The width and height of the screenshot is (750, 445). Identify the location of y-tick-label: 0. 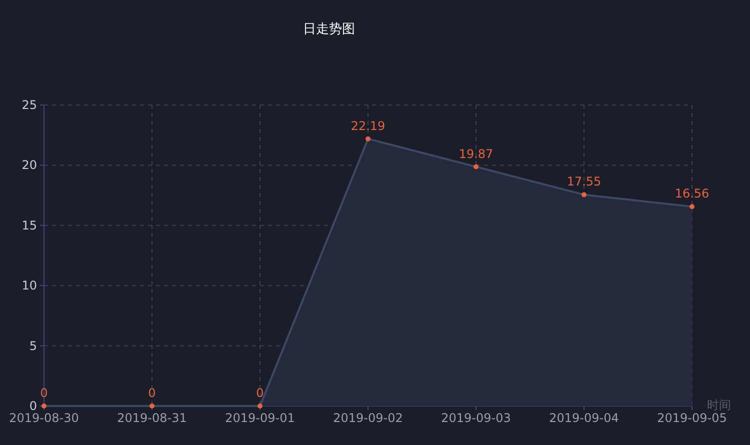
(33, 406).